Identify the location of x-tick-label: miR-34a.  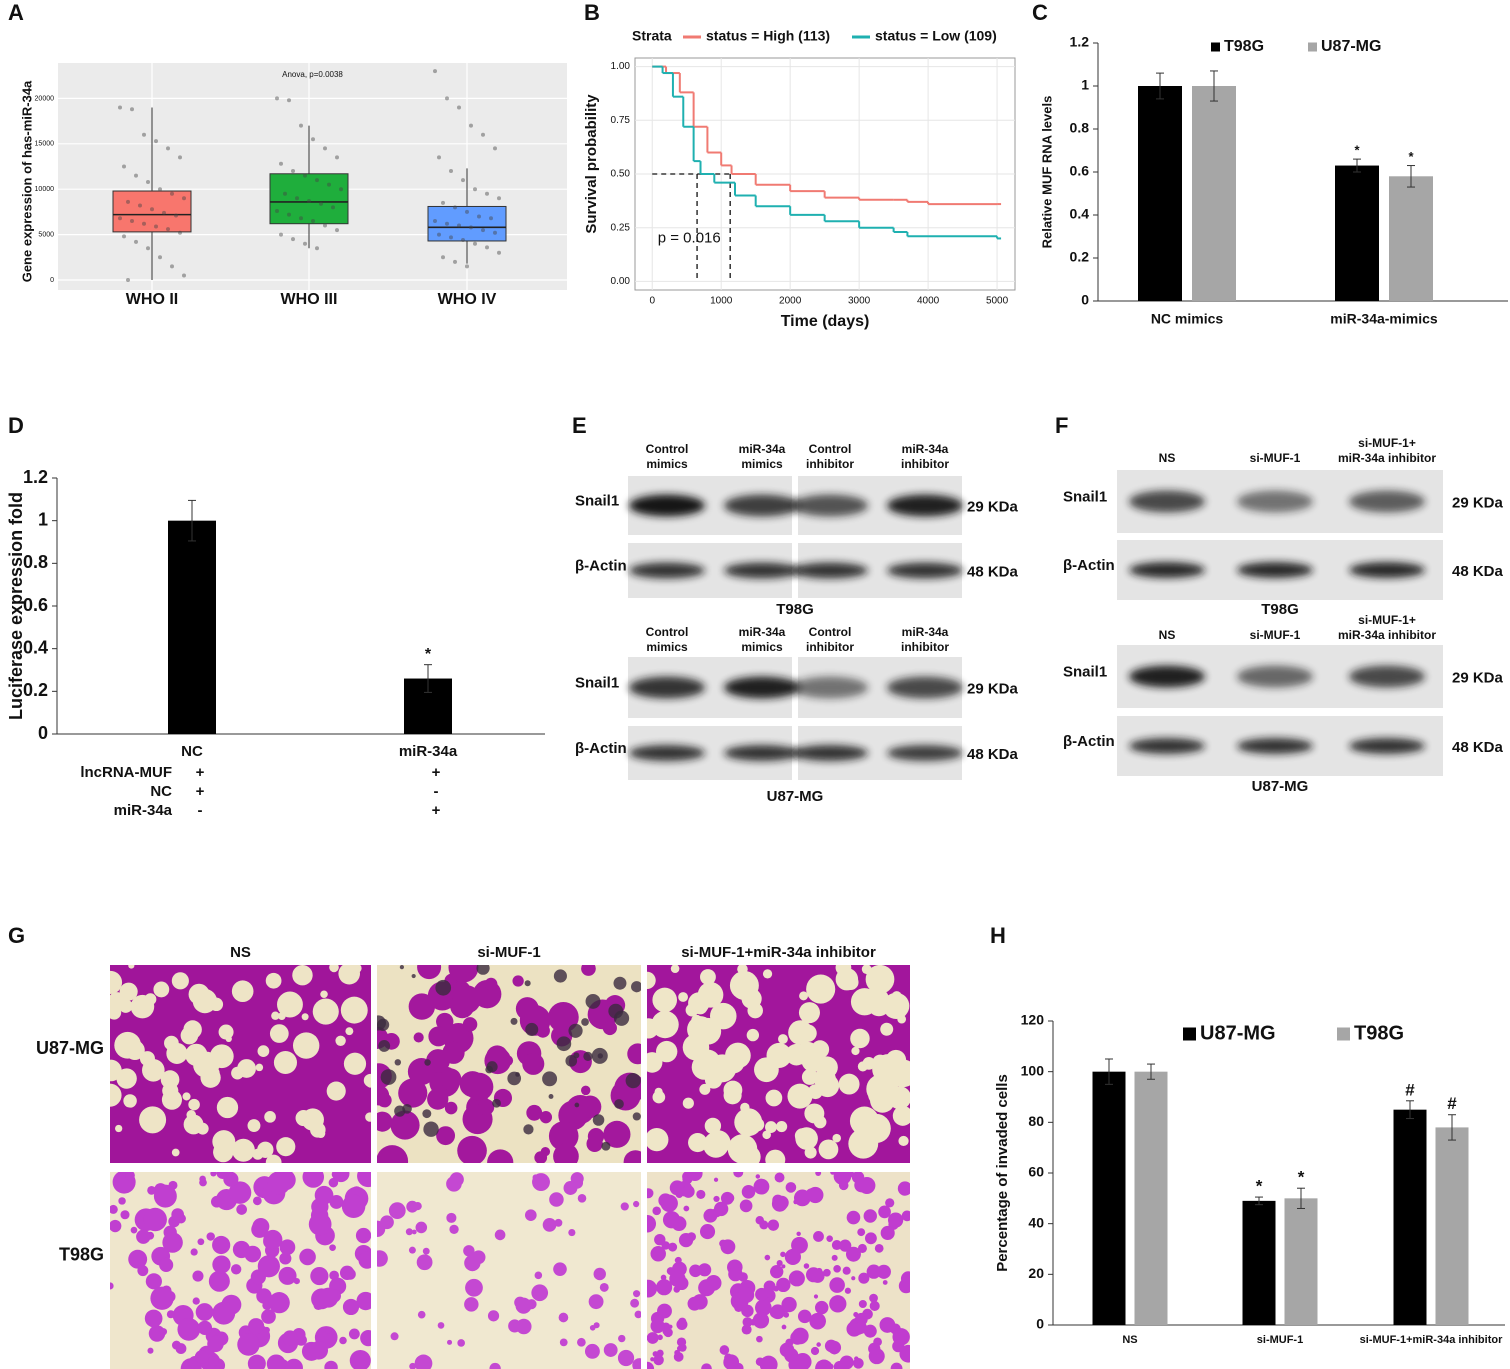
(428, 751).